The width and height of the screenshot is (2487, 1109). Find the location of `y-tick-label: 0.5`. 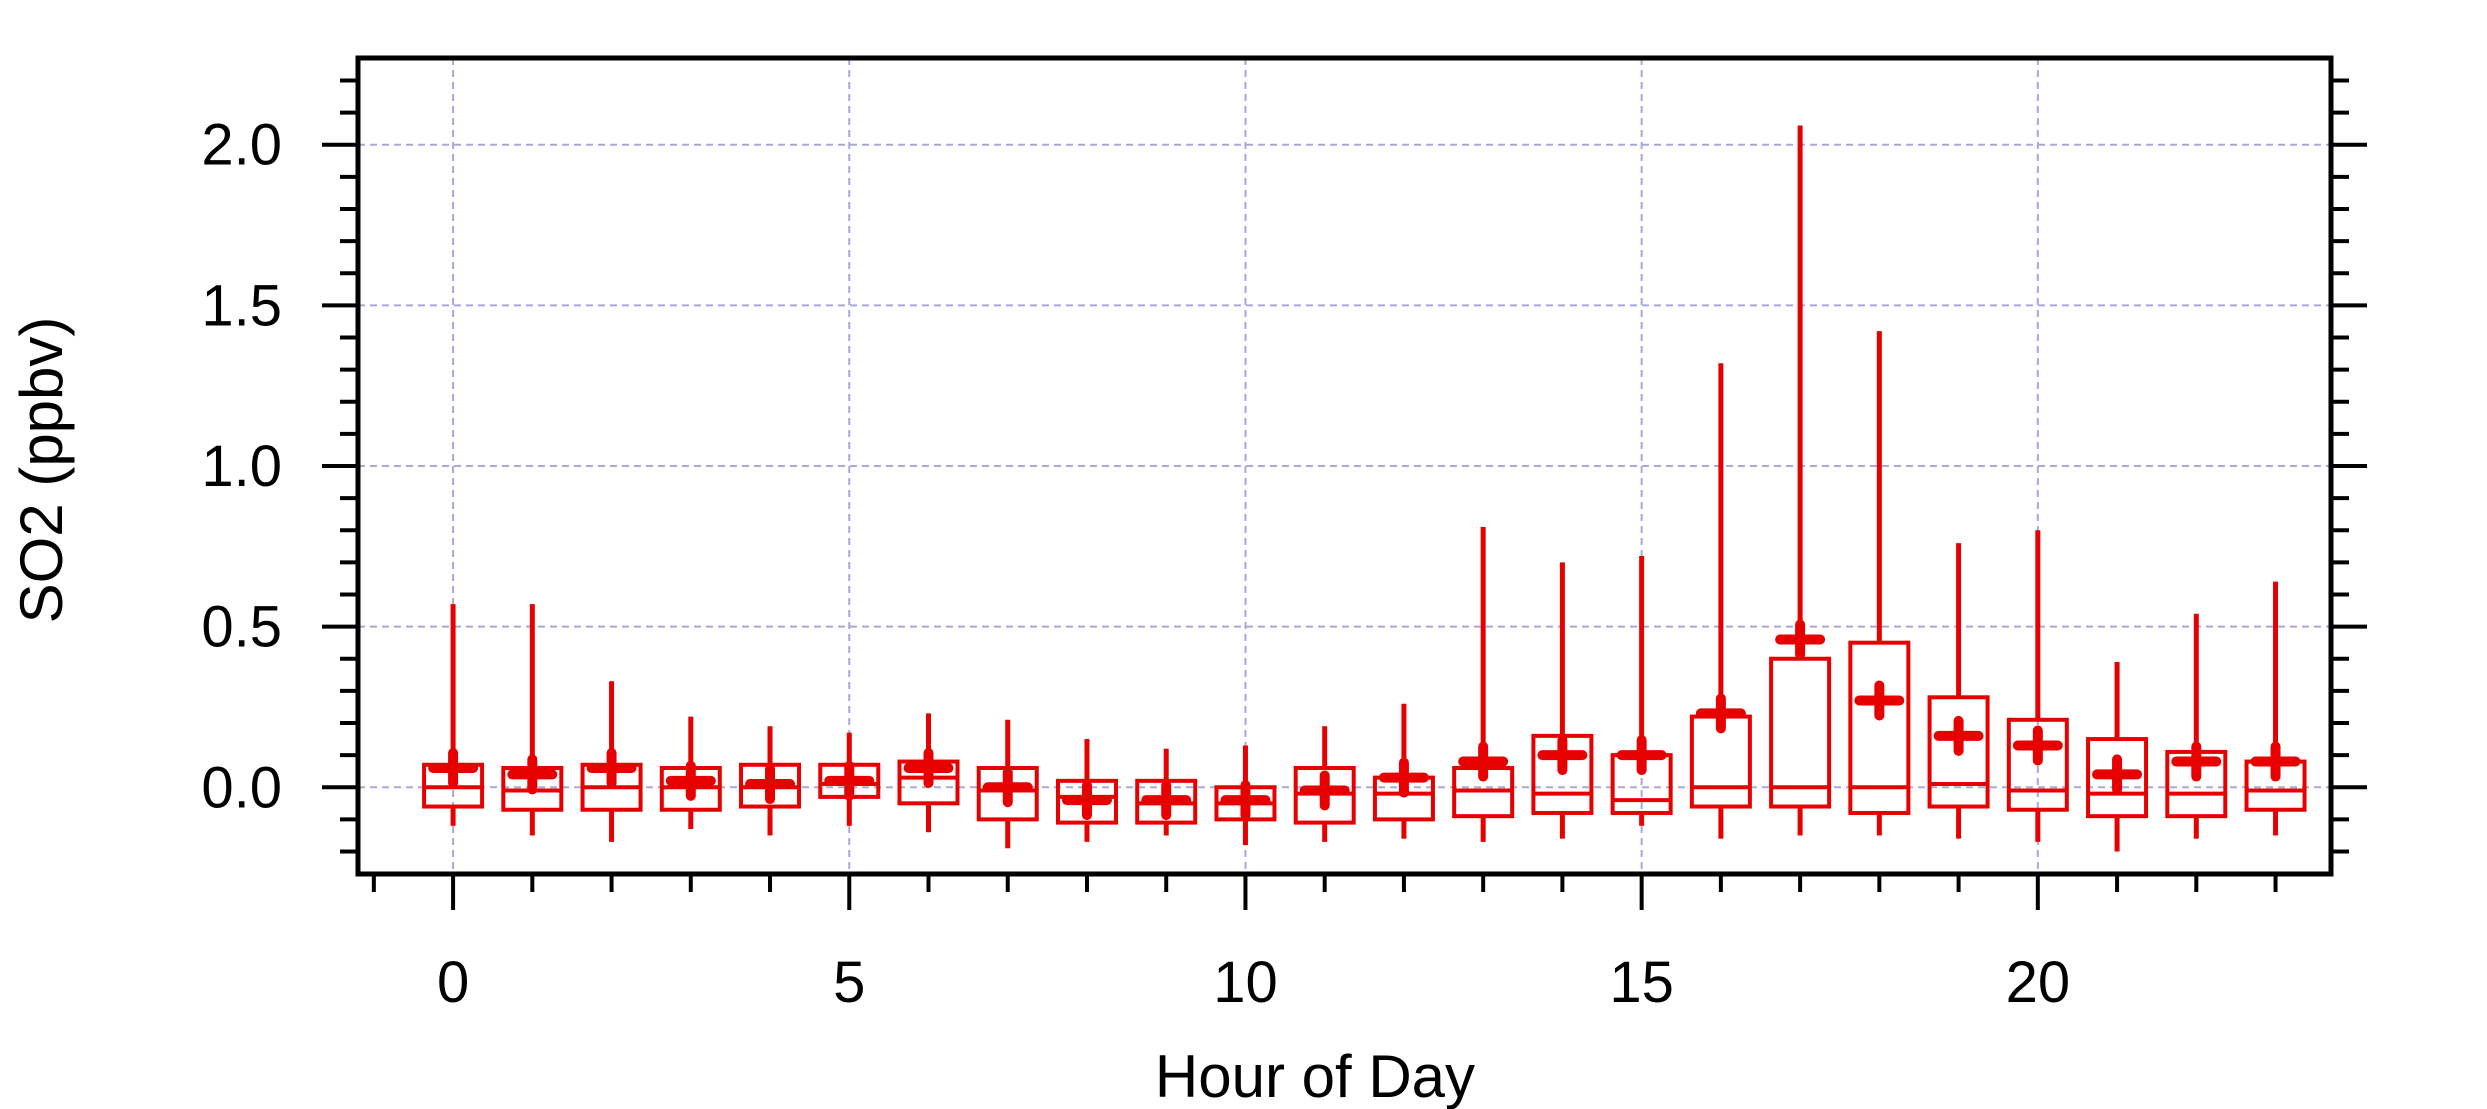

y-tick-label: 0.5 is located at coordinates (241, 627).